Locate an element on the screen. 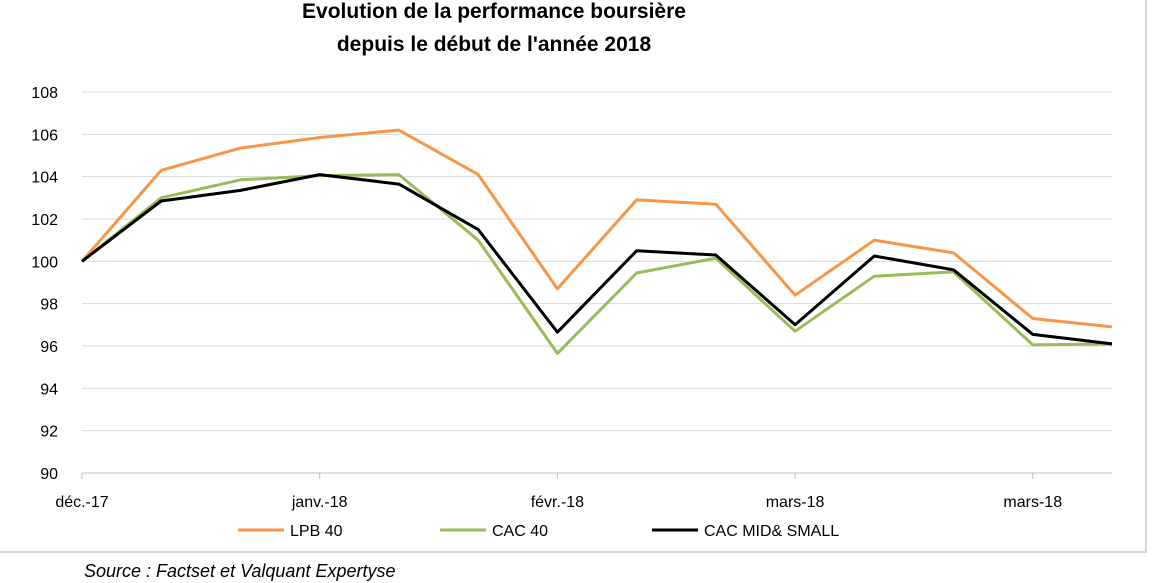  x-tick-label: déc.-17 is located at coordinates (81, 502).